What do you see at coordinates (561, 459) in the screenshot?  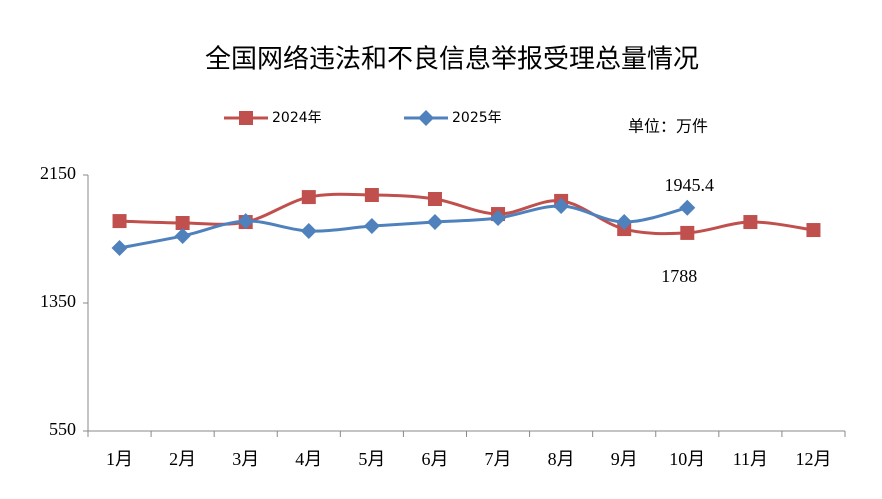 I see `x-tick-label: 8月` at bounding box center [561, 459].